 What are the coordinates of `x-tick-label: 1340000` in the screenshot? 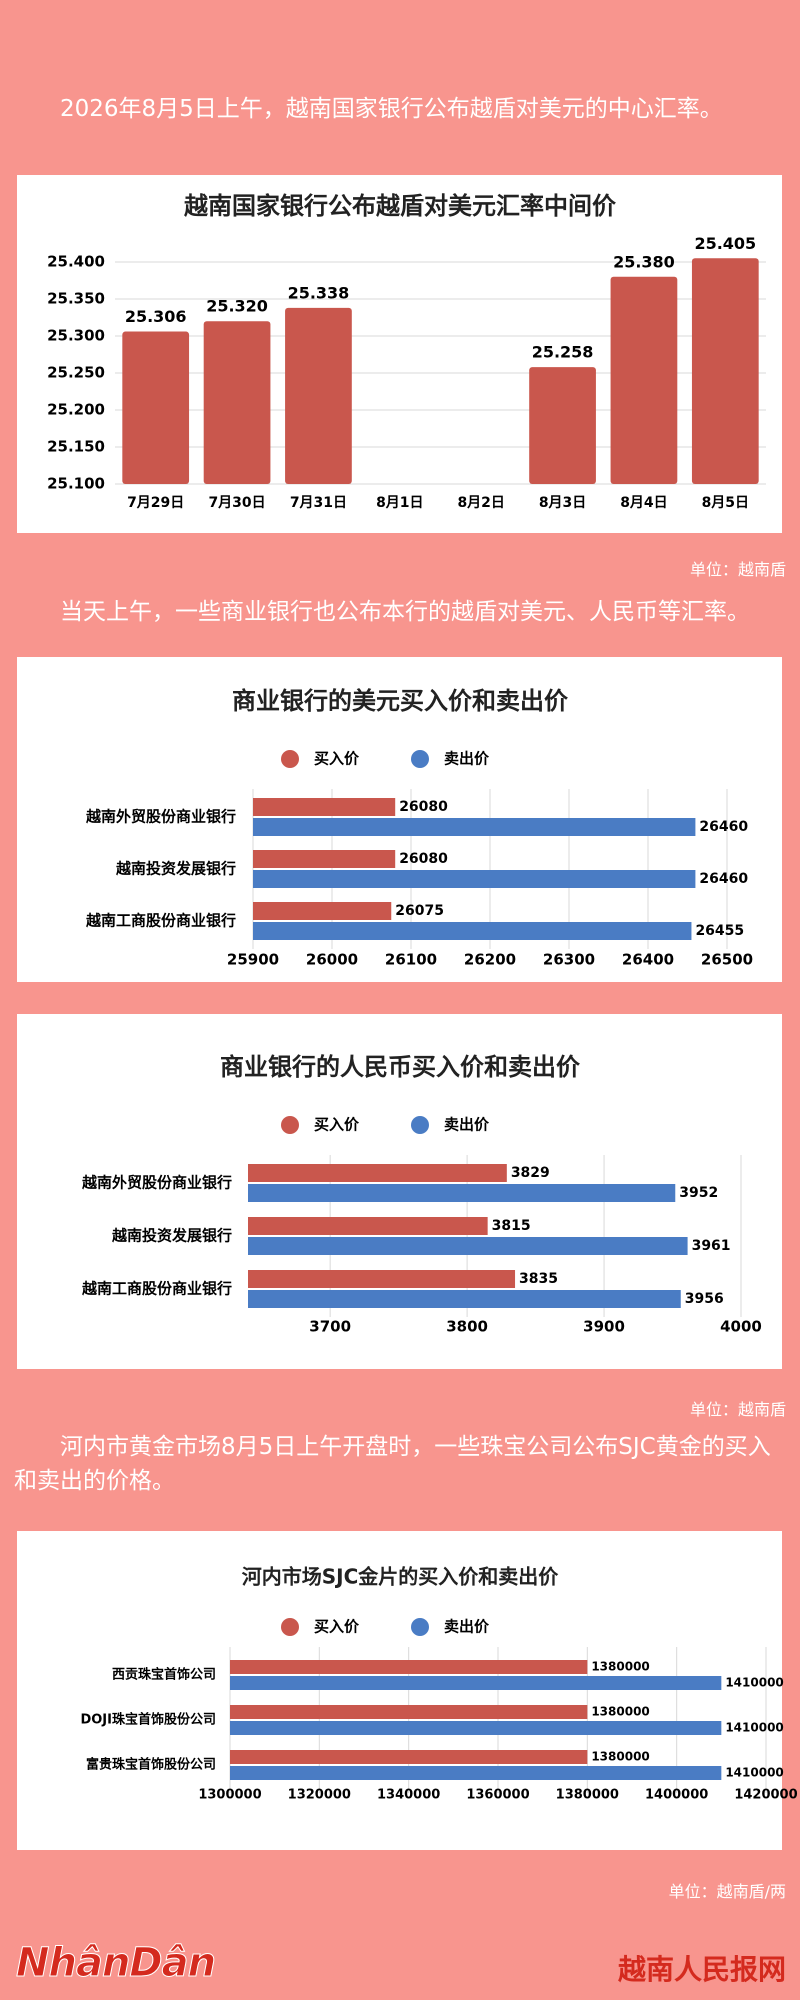 It's located at (408, 1795).